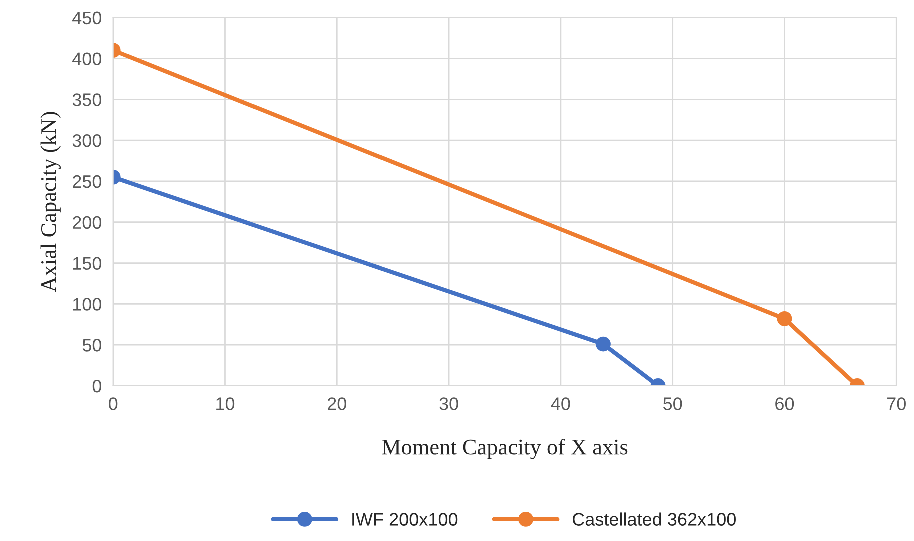 Image resolution: width=914 pixels, height=541 pixels. What do you see at coordinates (87, 304) in the screenshot?
I see `y-tick-label: 100` at bounding box center [87, 304].